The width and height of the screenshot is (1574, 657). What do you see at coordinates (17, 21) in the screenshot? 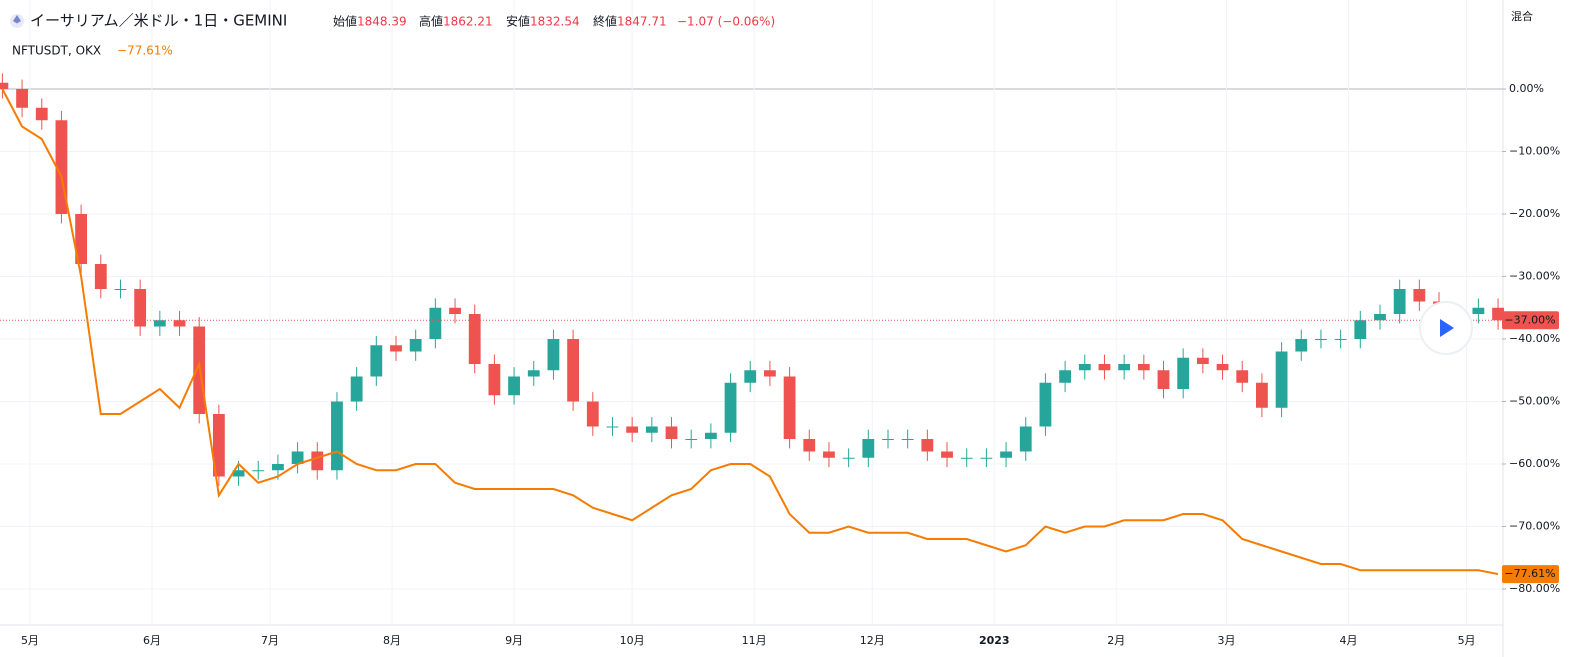
I see `symbol-icon` at bounding box center [17, 21].